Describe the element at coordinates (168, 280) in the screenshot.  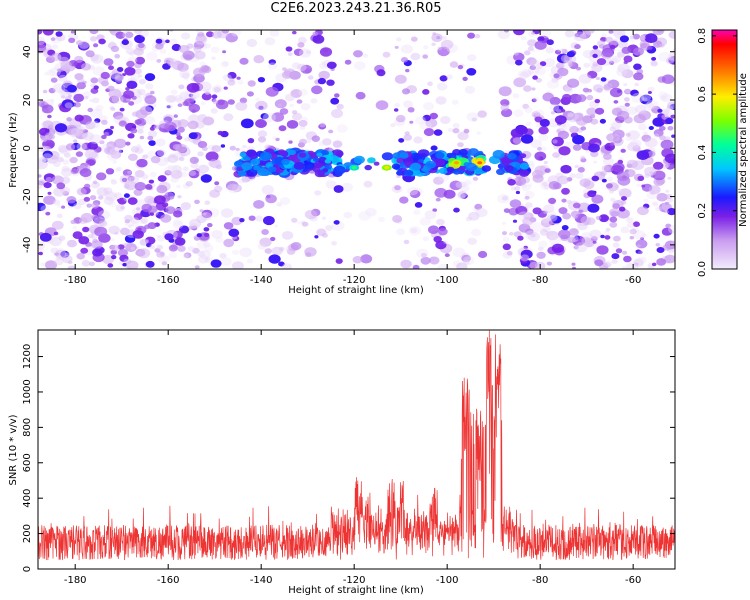
I see `top-x-tick-label: -160` at that location.